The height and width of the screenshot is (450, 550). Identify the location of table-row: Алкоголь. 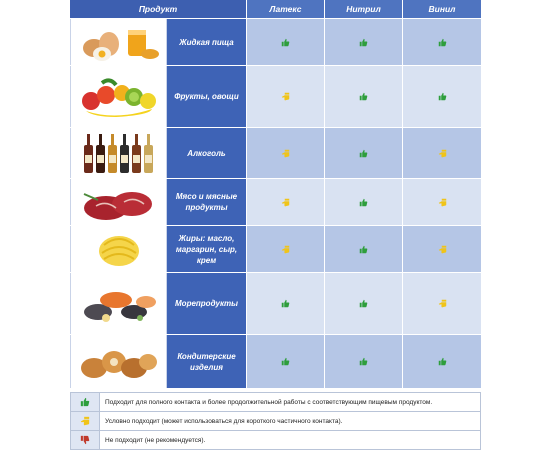
(275, 152).